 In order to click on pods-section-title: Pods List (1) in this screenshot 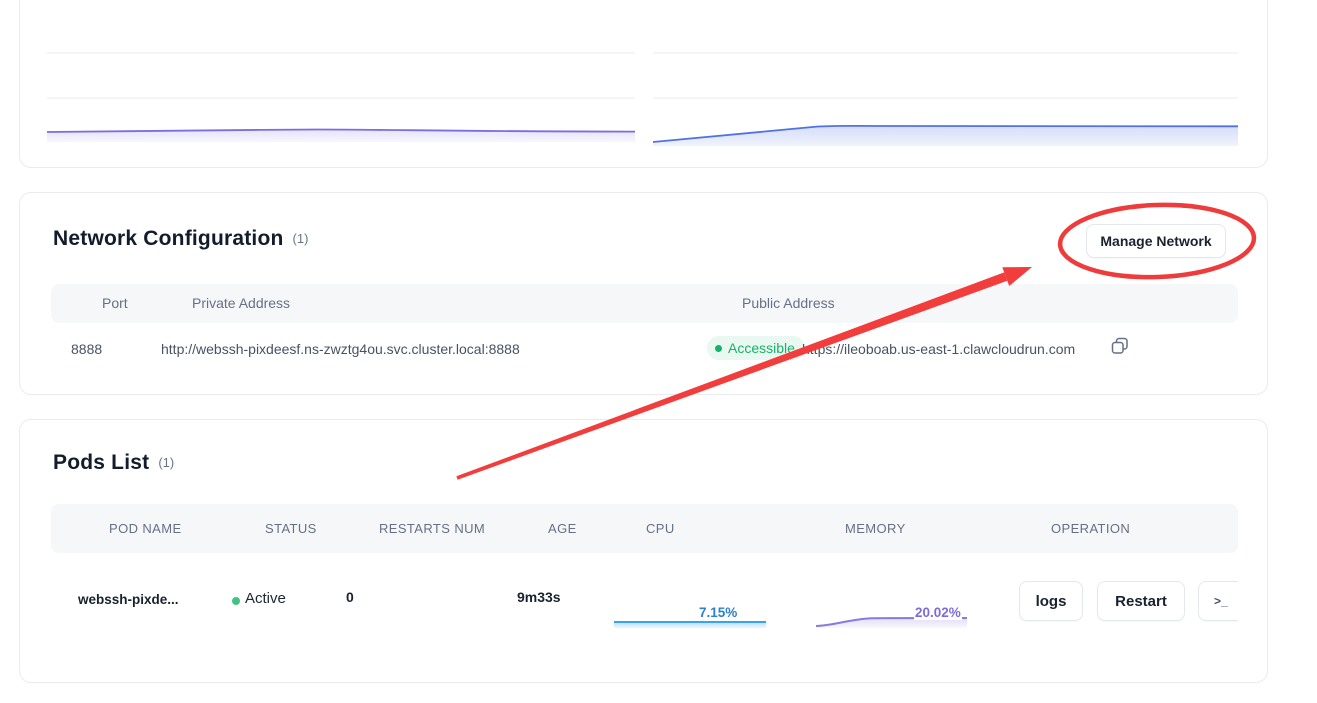, I will do `click(113, 463)`.